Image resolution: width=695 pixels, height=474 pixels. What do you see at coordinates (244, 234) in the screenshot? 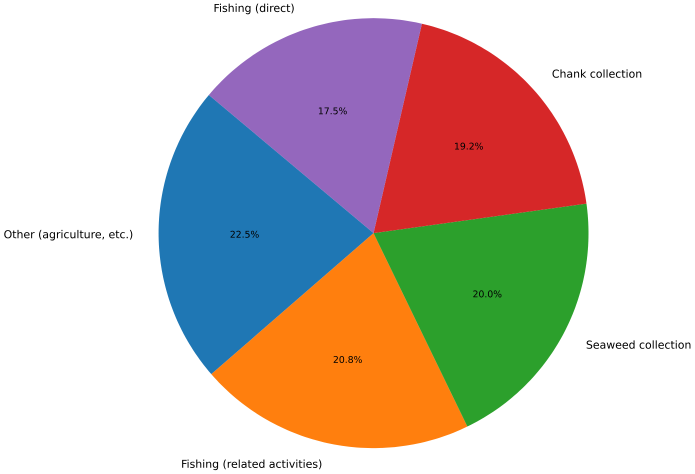
I see `data-label: 22.5%` at bounding box center [244, 234].